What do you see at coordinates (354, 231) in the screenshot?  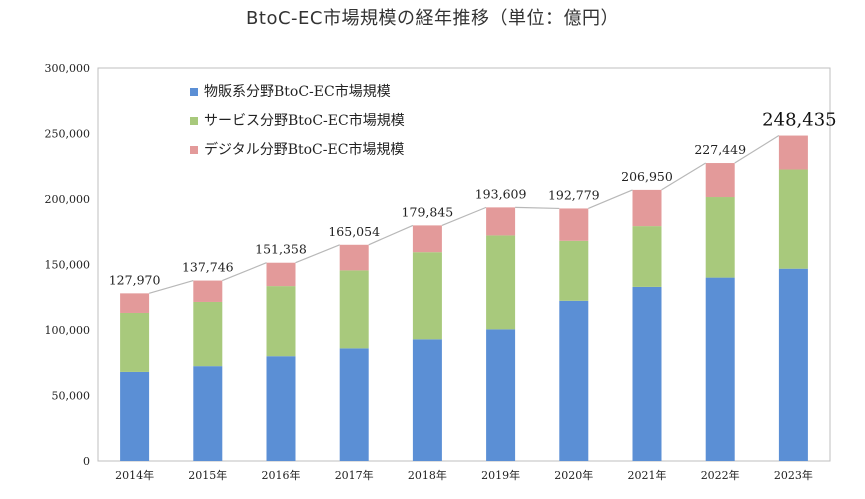 I see `total-value-label: 165,054` at bounding box center [354, 231].